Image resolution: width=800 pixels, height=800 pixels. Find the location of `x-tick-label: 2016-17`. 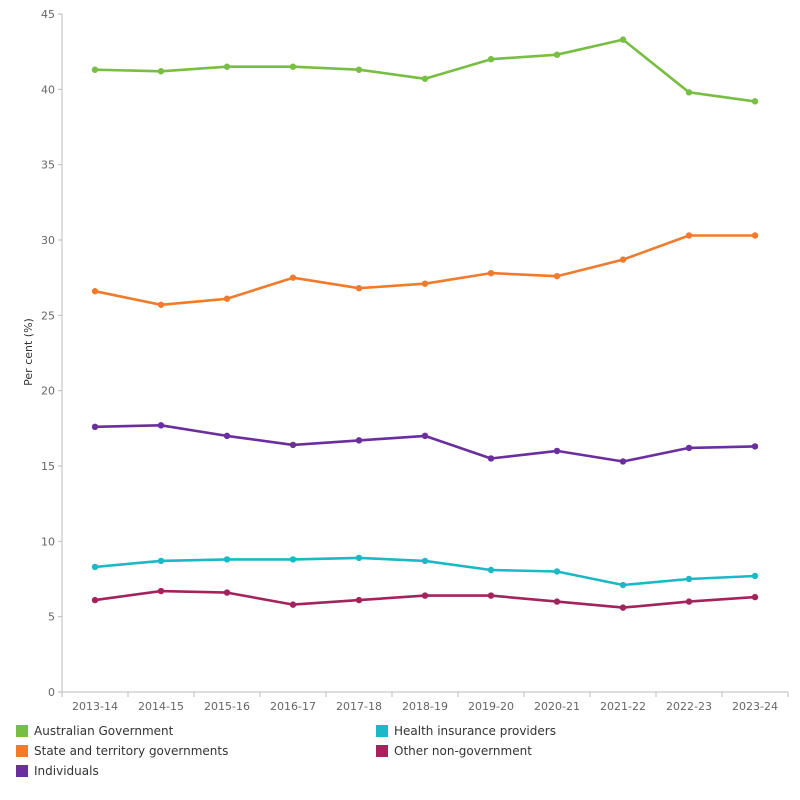

x-tick-label: 2016-17 is located at coordinates (293, 706).